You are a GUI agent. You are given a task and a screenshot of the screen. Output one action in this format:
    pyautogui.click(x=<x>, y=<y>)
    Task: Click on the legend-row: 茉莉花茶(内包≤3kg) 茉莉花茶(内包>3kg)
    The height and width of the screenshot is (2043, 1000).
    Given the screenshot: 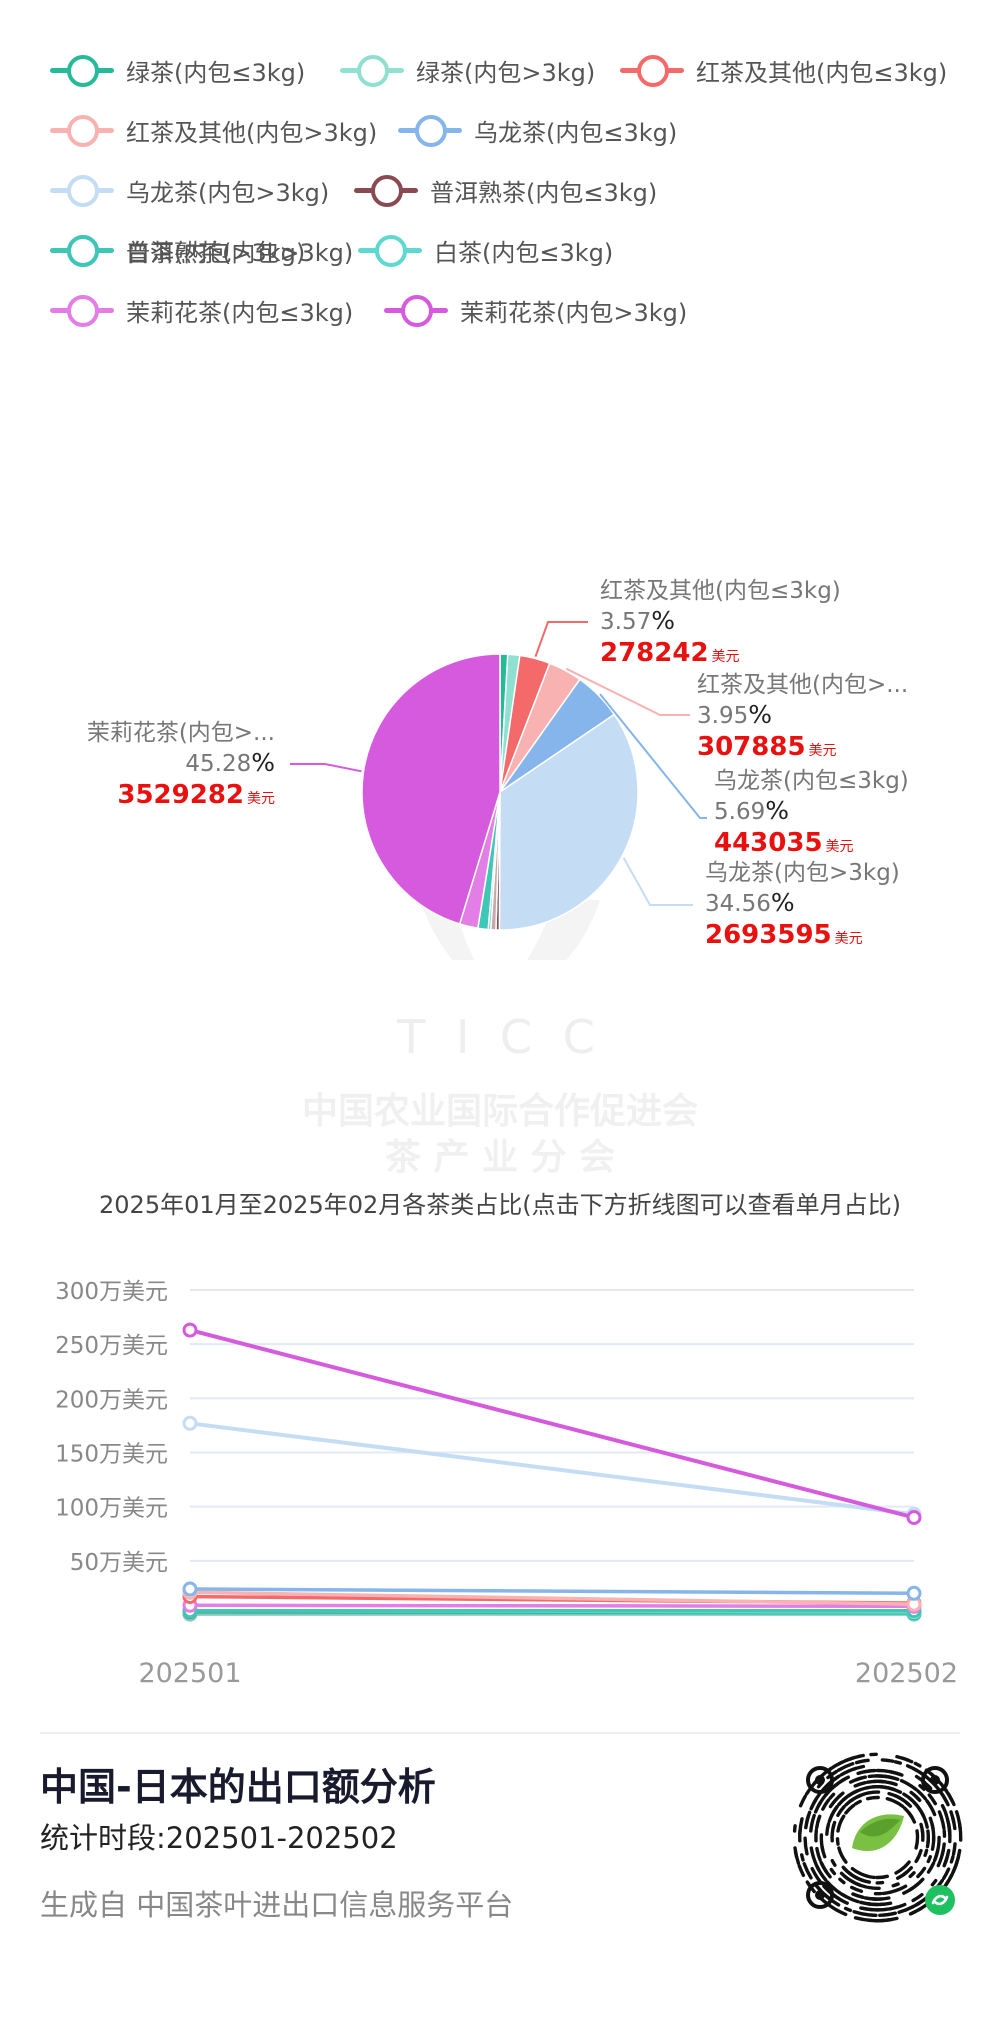 What is the action you would take?
    pyautogui.click(x=515, y=310)
    